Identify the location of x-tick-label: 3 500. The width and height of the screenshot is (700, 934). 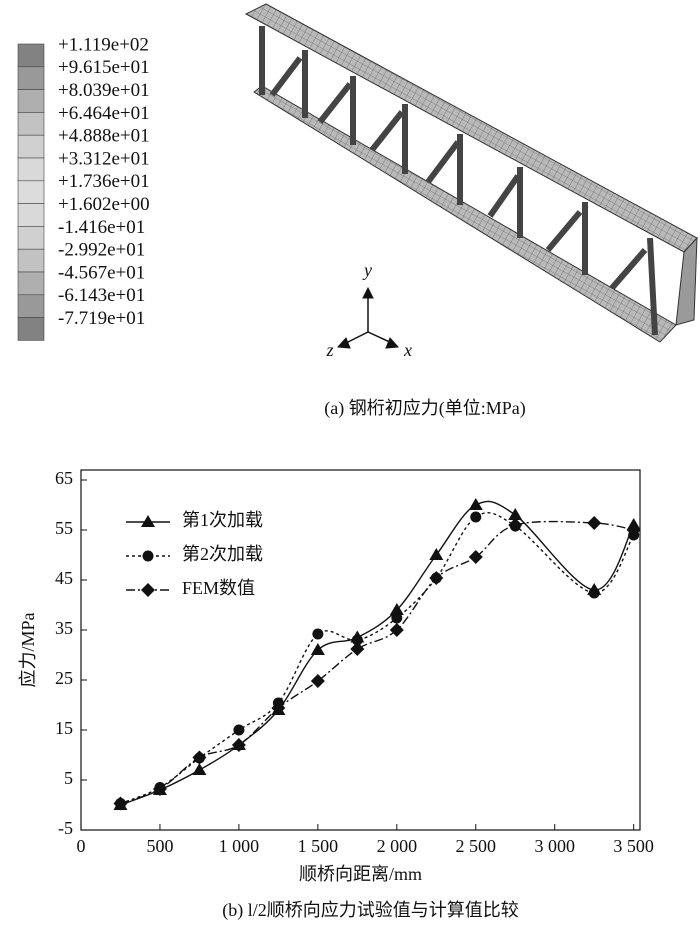
(633, 846).